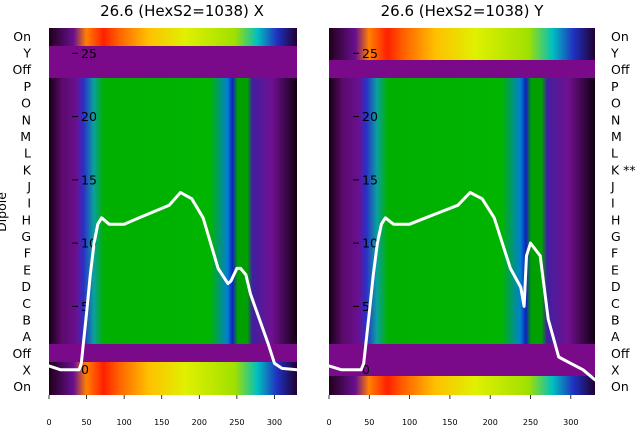 The height and width of the screenshot is (440, 640). I want to click on heatmap-off-top-y, so click(462, 69).